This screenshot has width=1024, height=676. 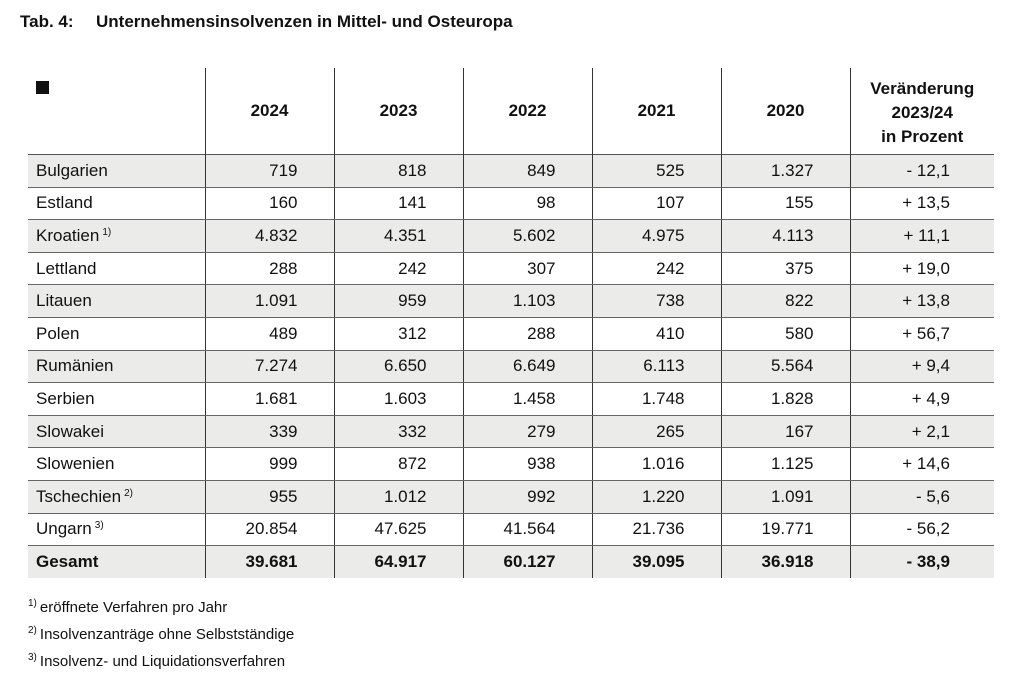 I want to click on header-corner, so click(x=116, y=111).